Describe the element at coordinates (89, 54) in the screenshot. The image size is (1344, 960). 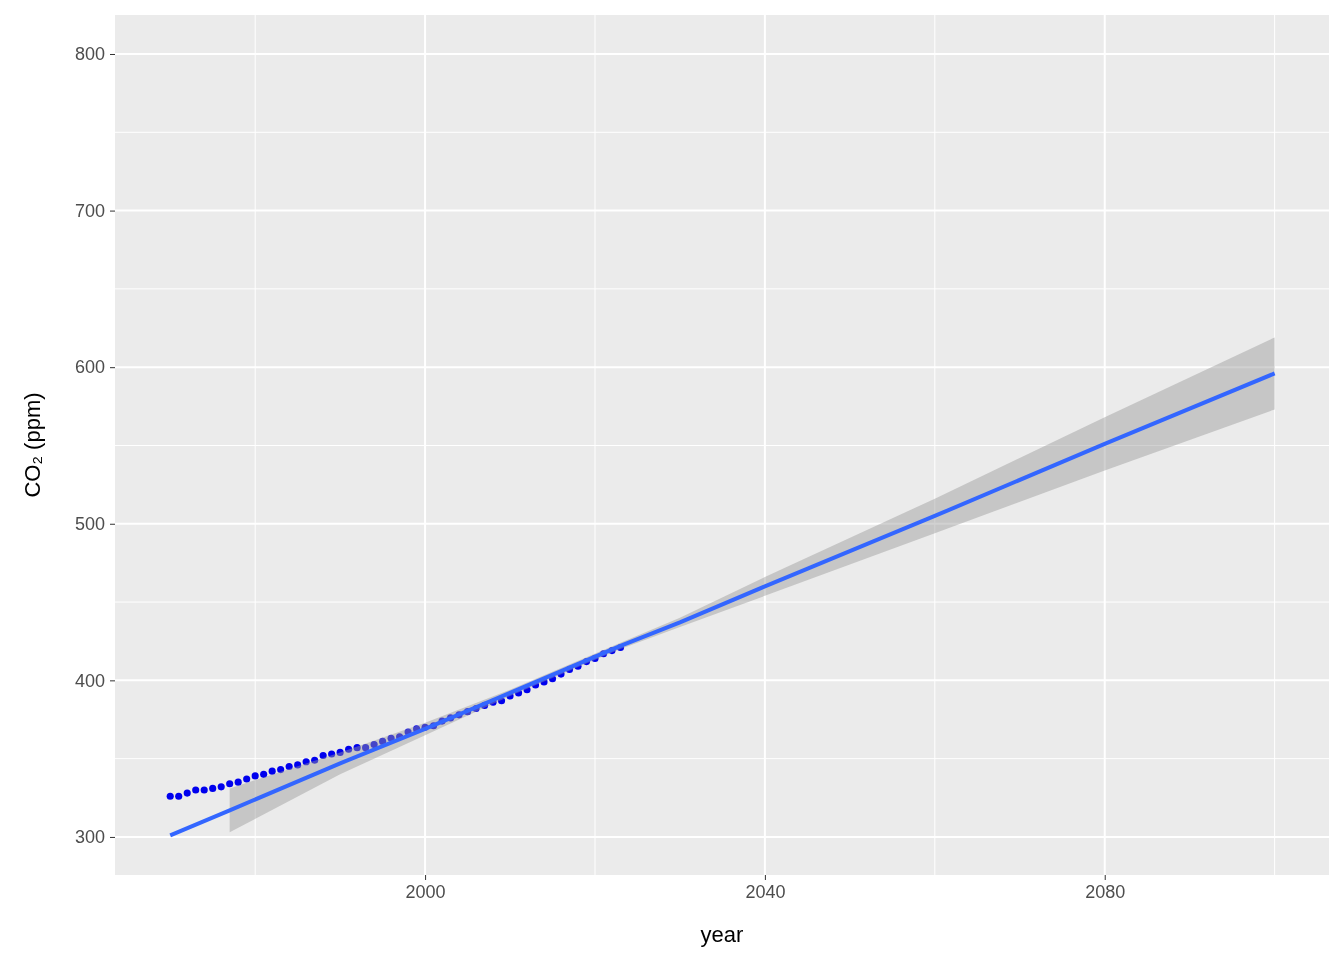
I see `y-tick-label: 800` at that location.